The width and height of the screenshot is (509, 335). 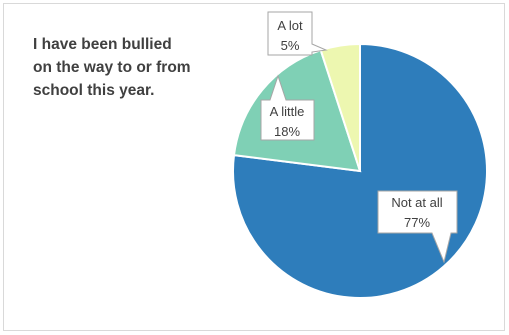 What do you see at coordinates (94, 90) in the screenshot?
I see `chart-title-line-3: school this year.` at bounding box center [94, 90].